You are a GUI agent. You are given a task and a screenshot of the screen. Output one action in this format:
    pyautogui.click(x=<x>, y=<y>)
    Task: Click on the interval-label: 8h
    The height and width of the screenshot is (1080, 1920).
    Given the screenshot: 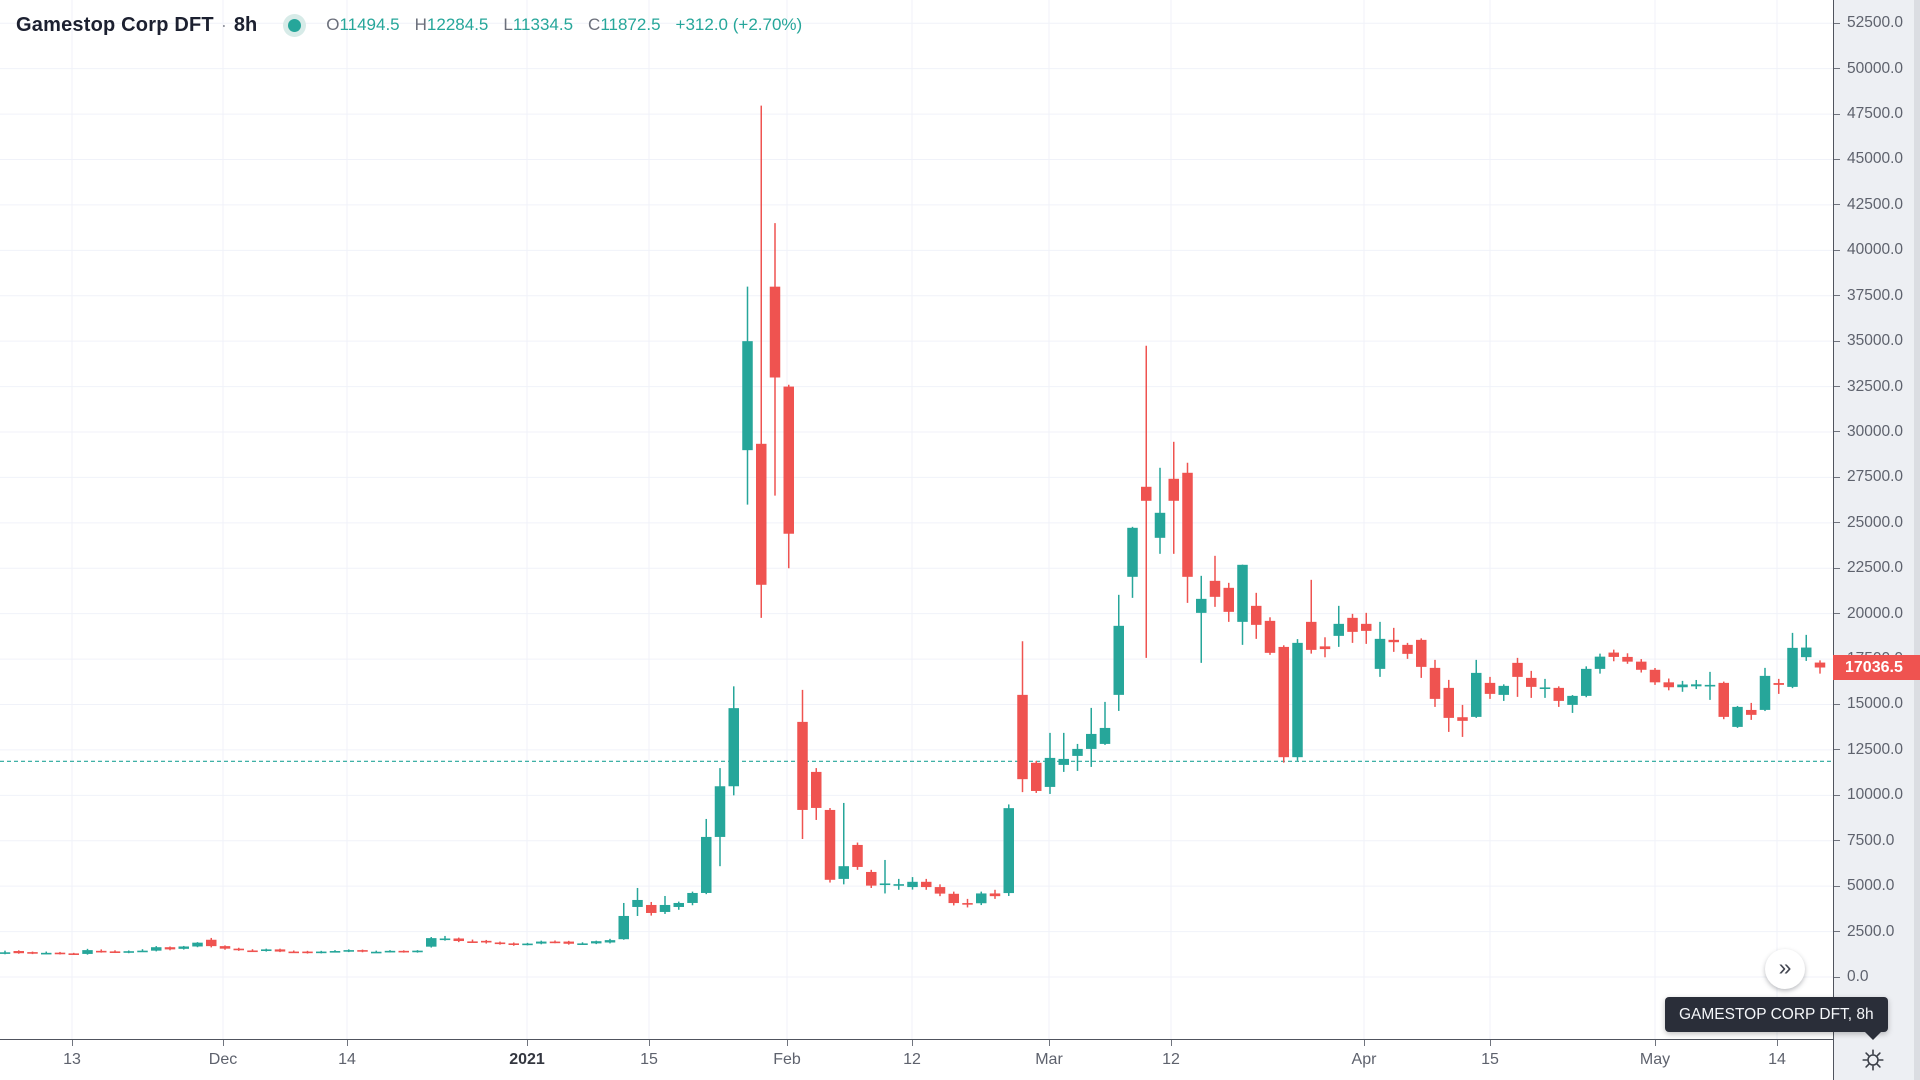 What is the action you would take?
    pyautogui.click(x=245, y=24)
    